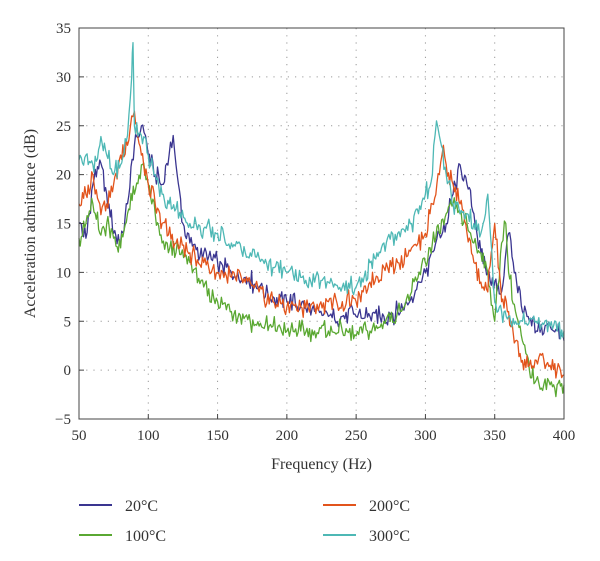 This screenshot has width=600, height=561. What do you see at coordinates (63, 273) in the screenshot?
I see `y-tick-label: 10` at bounding box center [63, 273].